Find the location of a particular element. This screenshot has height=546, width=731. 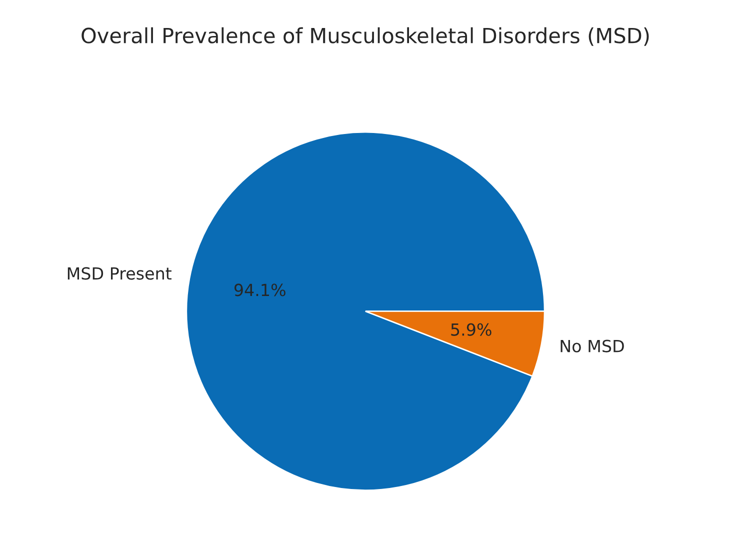

slice-label: MSD Present is located at coordinates (120, 273).